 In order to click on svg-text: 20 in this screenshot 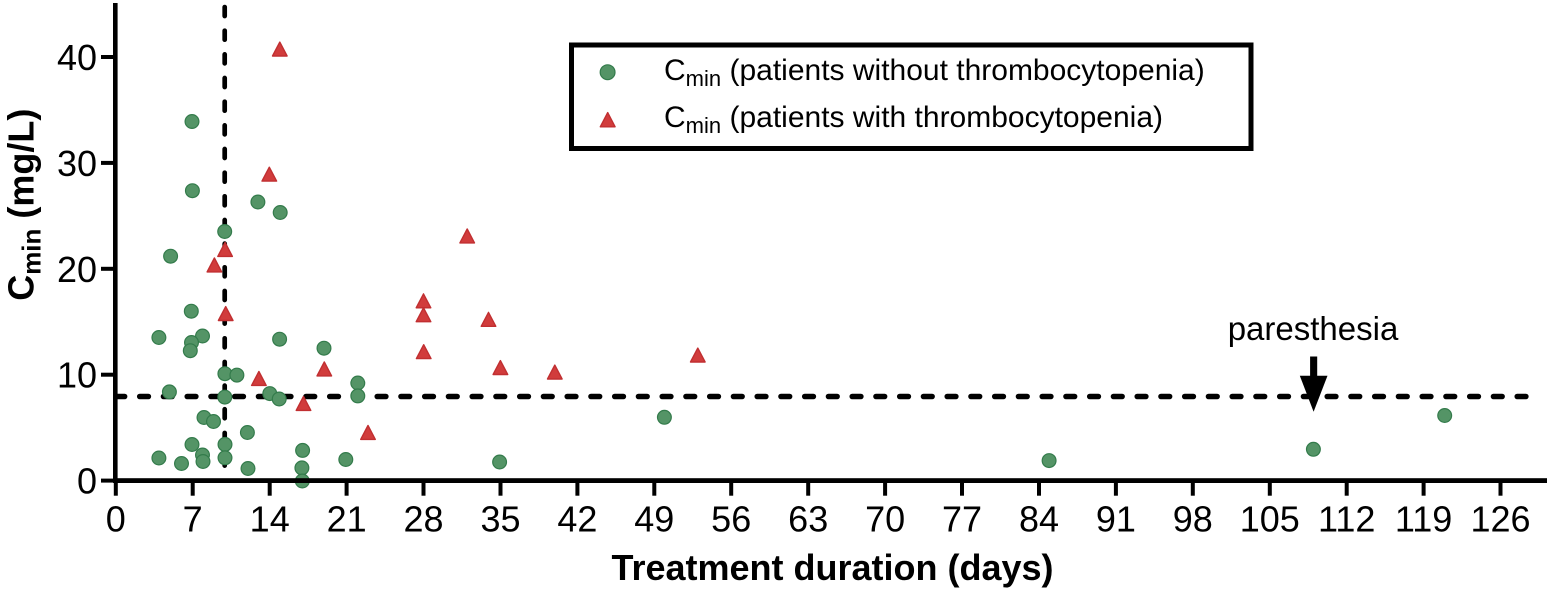, I will do `click(77, 269)`.